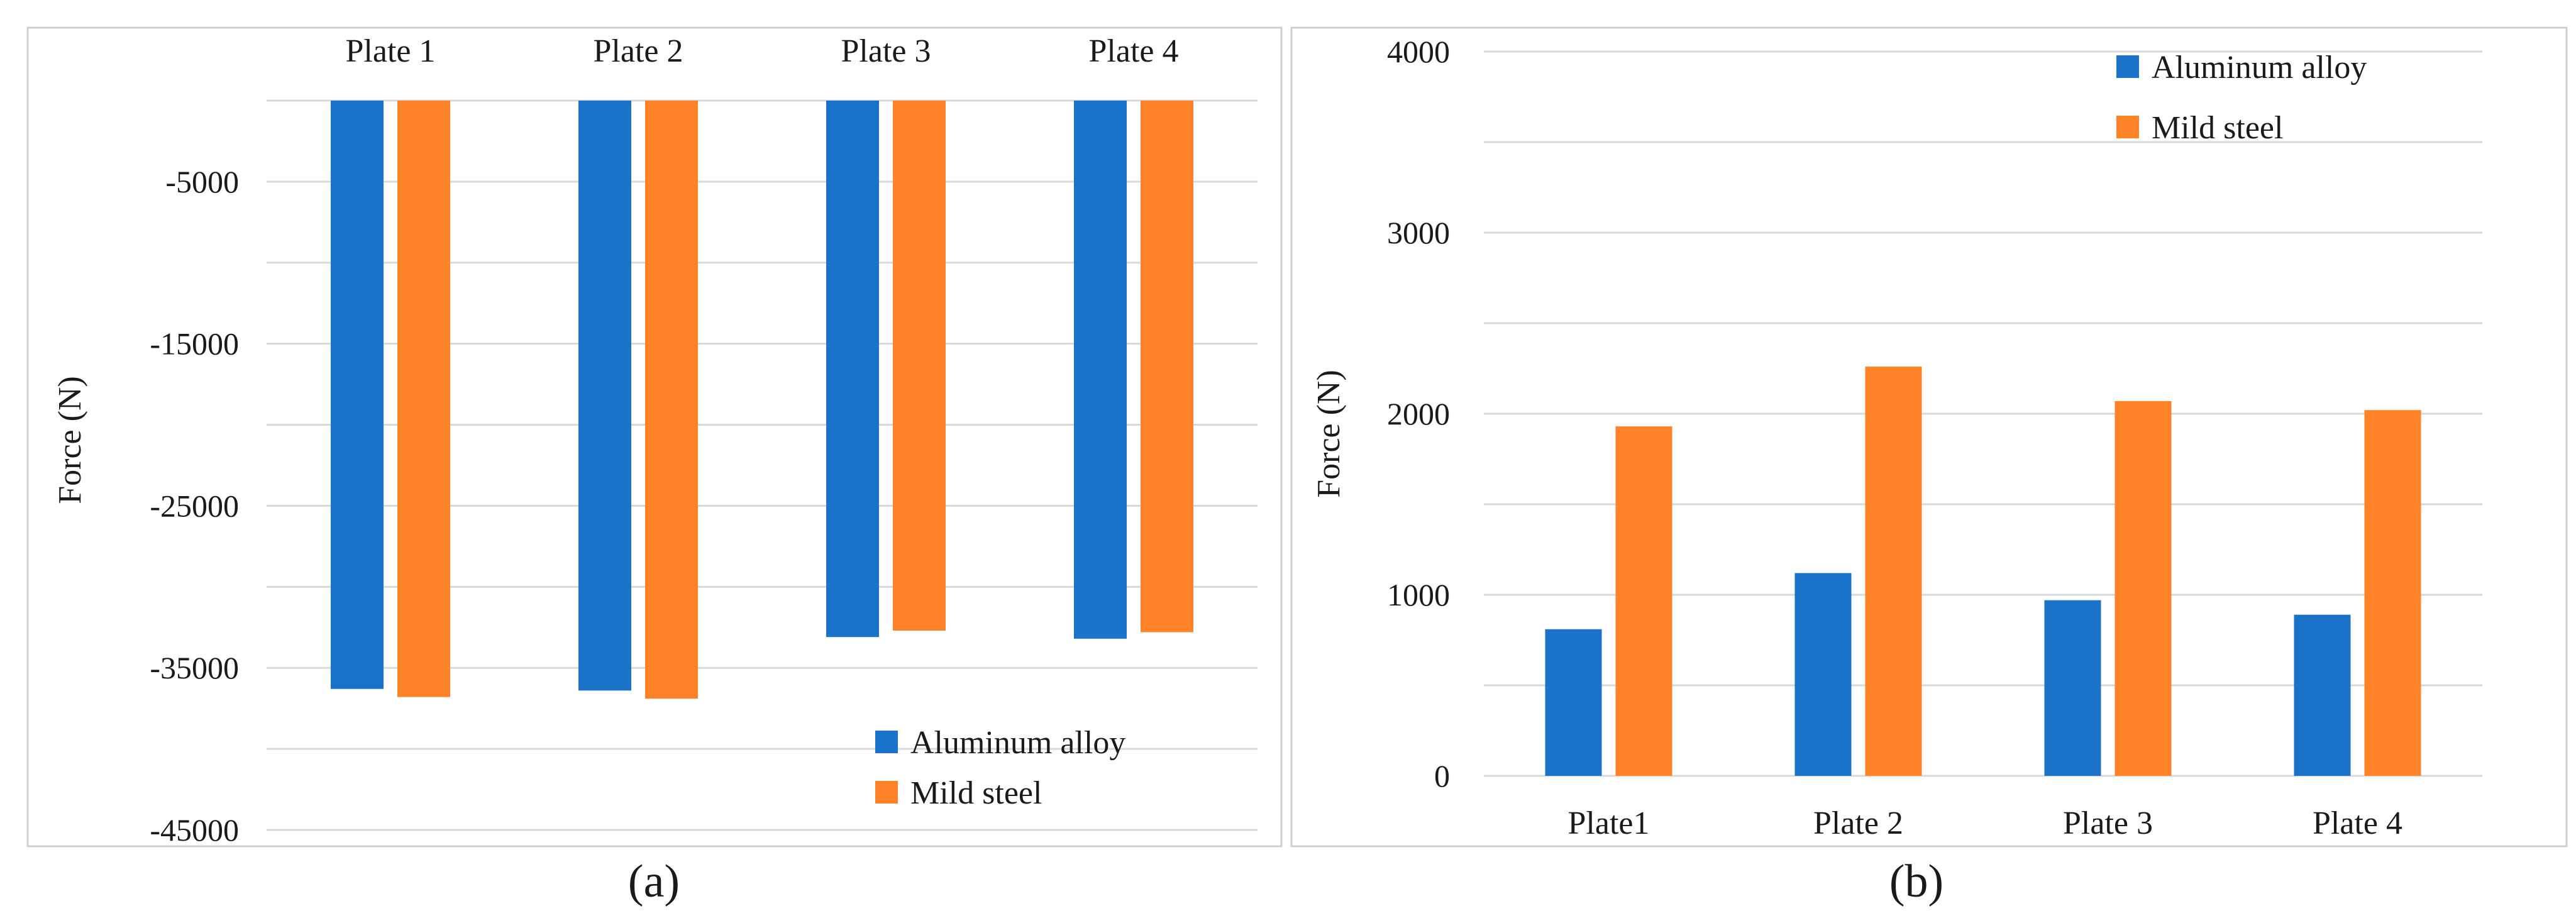 The image size is (2576, 923). What do you see at coordinates (1418, 232) in the screenshot?
I see `y-tick-label: 3000` at bounding box center [1418, 232].